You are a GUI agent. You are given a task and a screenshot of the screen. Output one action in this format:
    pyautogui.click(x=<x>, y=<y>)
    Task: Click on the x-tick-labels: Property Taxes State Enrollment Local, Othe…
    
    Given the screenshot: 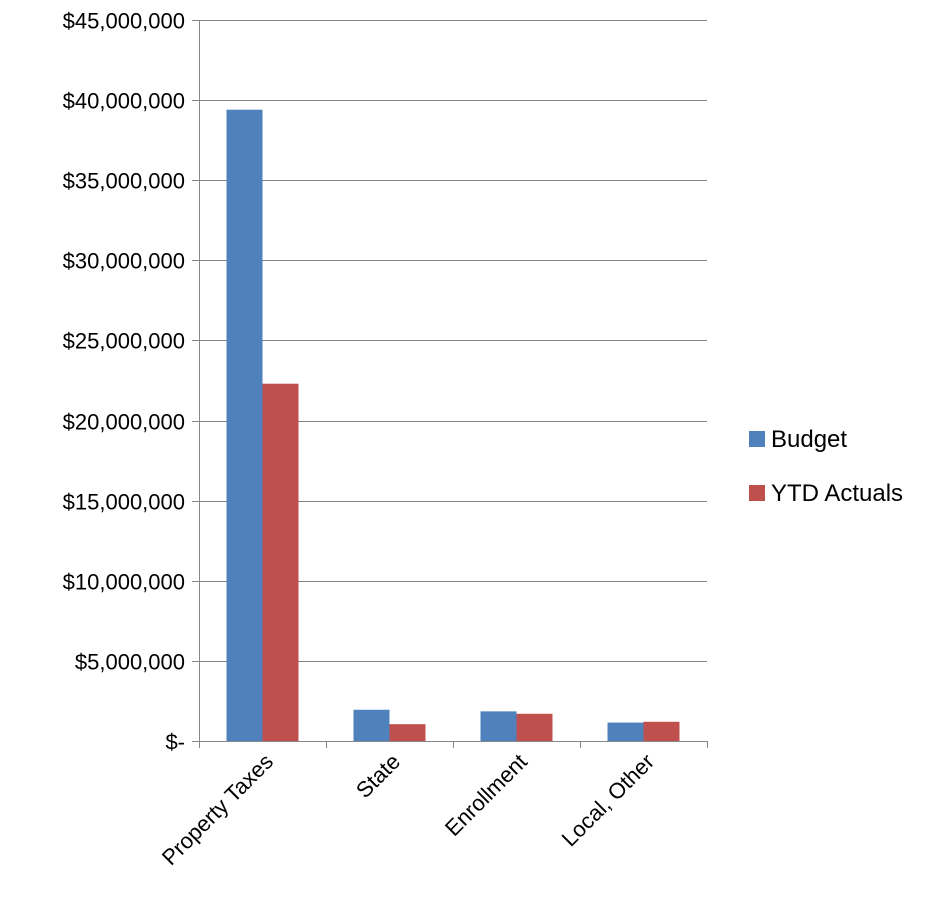 What is the action you would take?
    pyautogui.click(x=408, y=809)
    